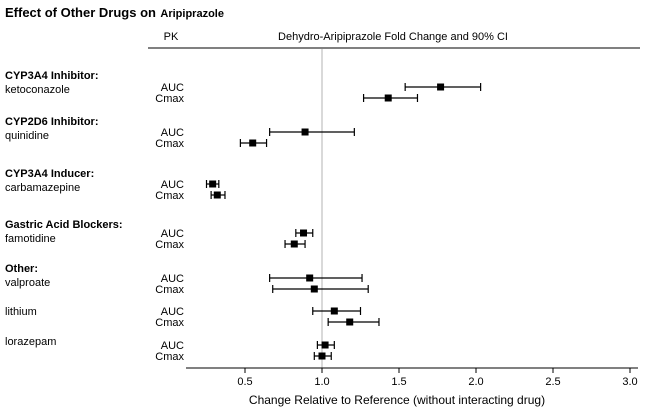 Image resolution: width=648 pixels, height=420 pixels. I want to click on figure-title-drug: Aripiprazole, so click(192, 14).